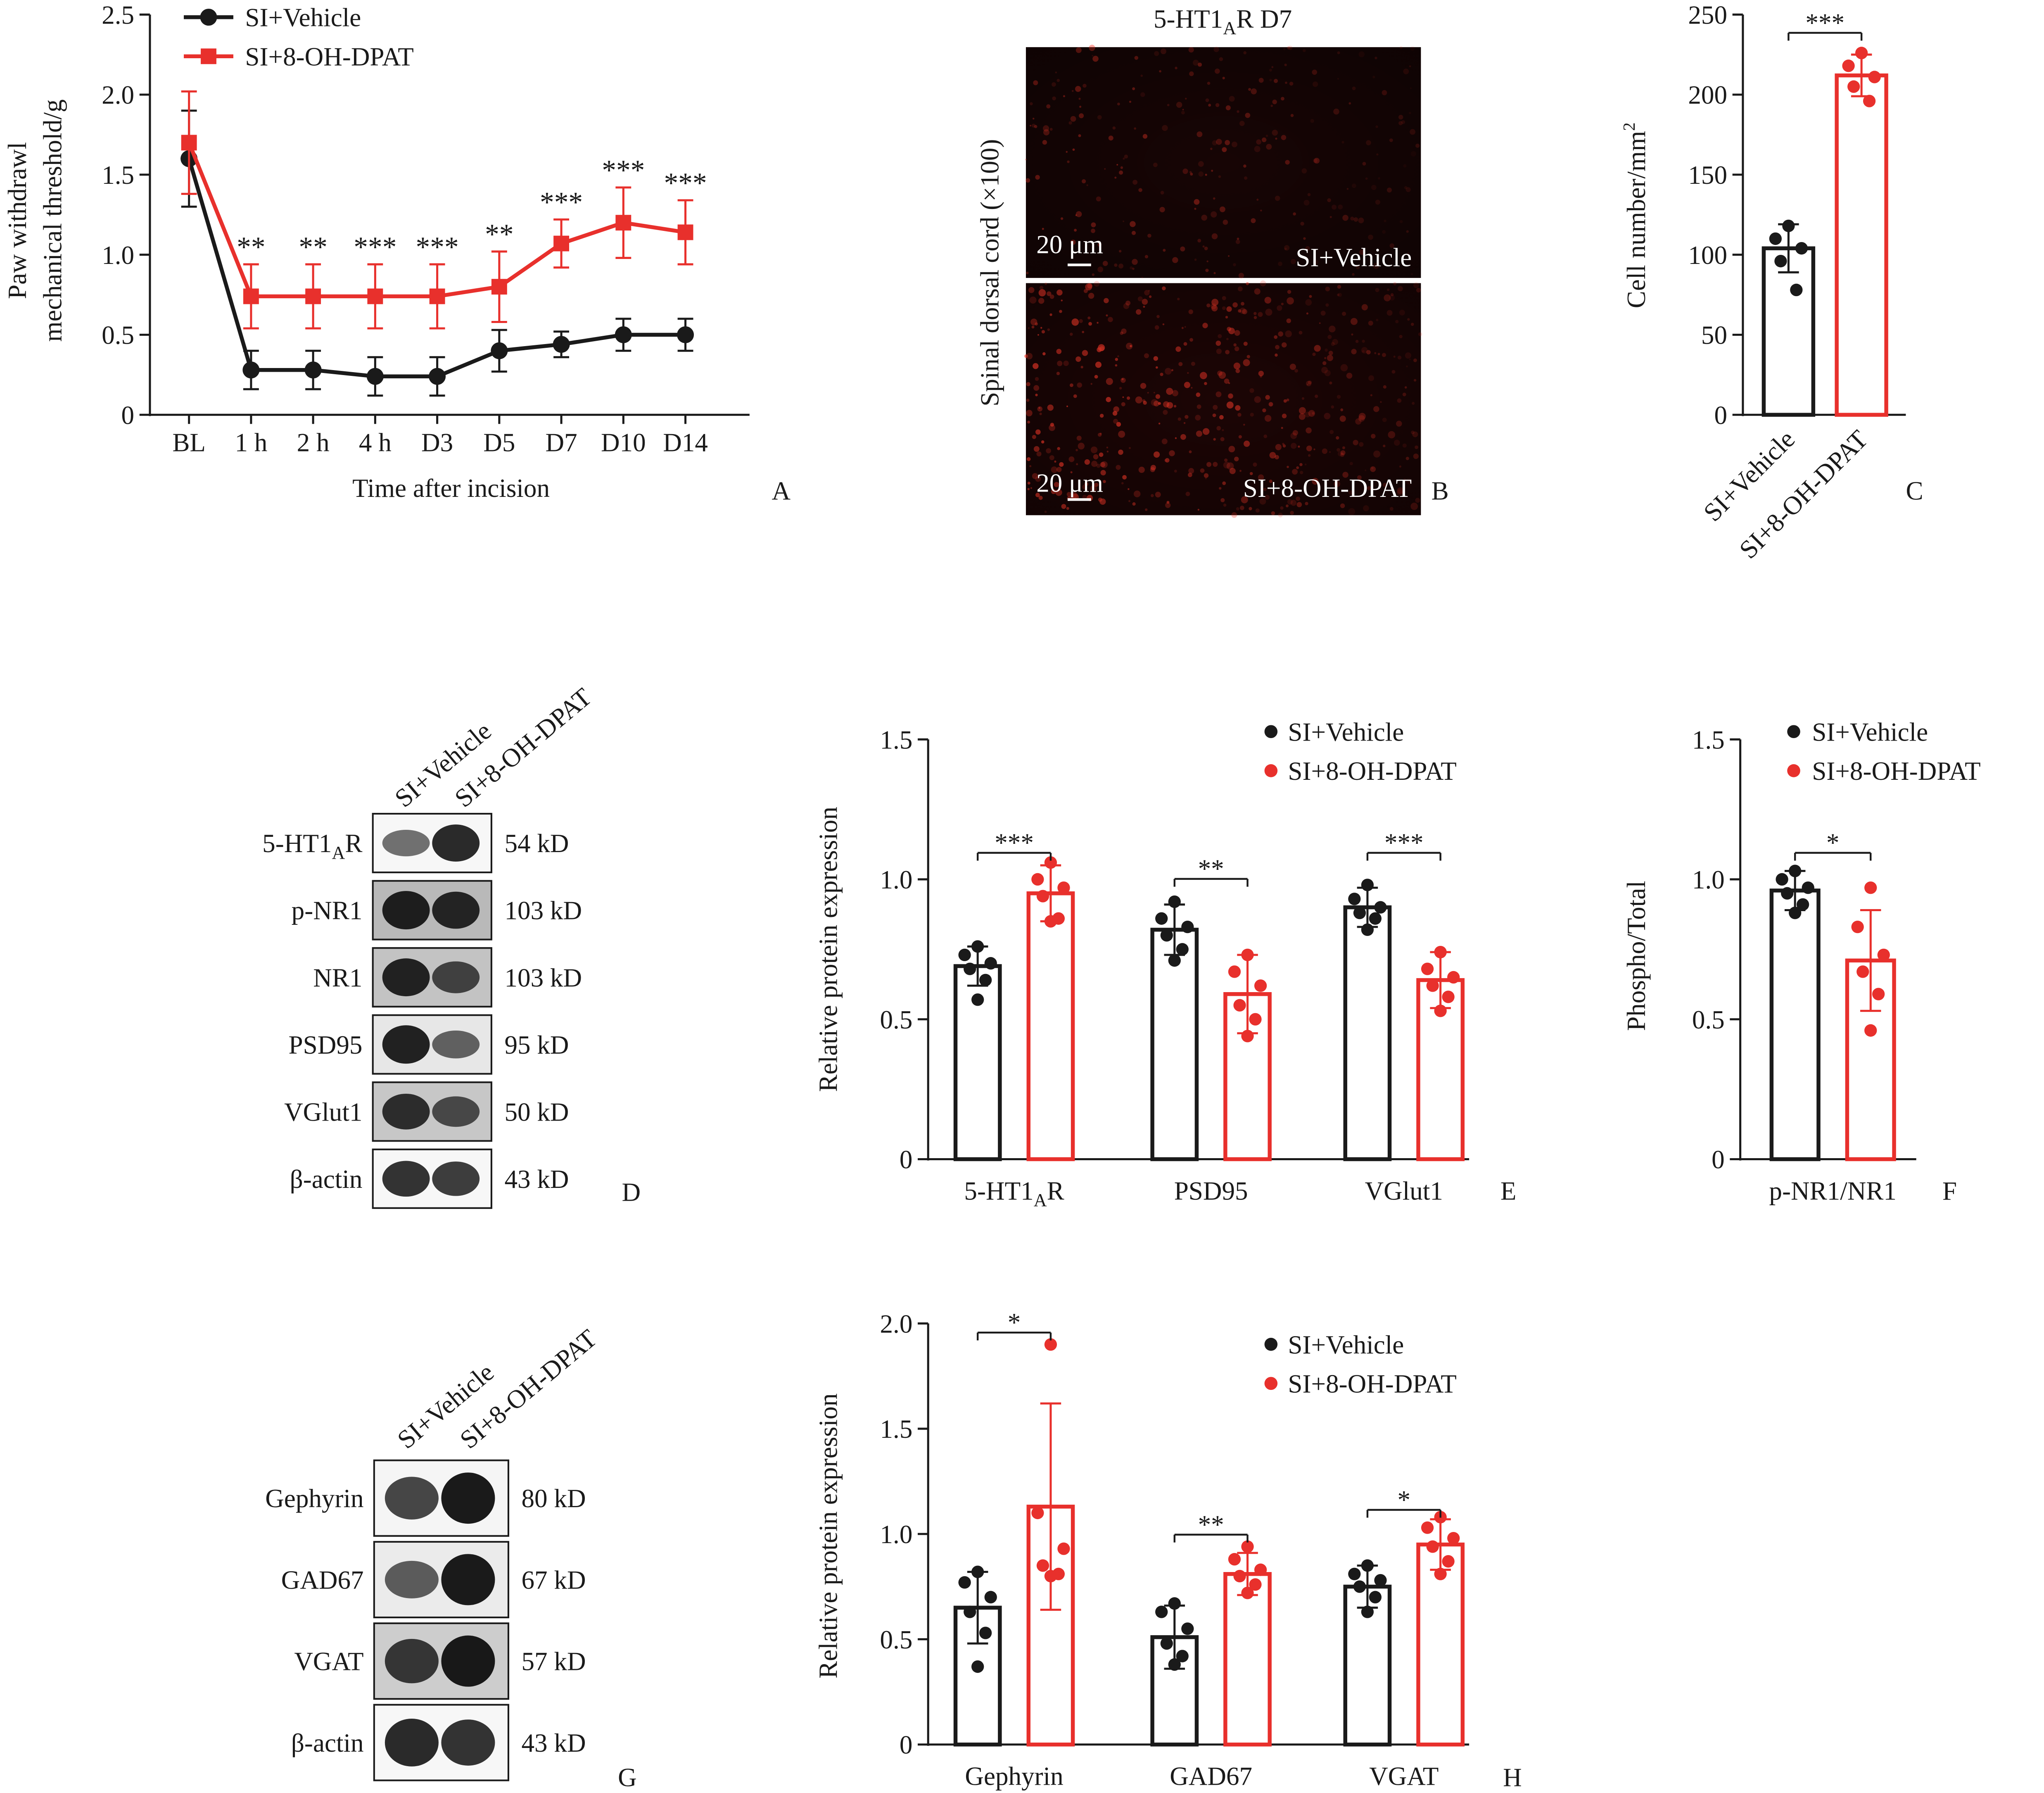  What do you see at coordinates (1354, 257) in the screenshot?
I see `panel-b-label-vehicle: SI+Vehicle` at bounding box center [1354, 257].